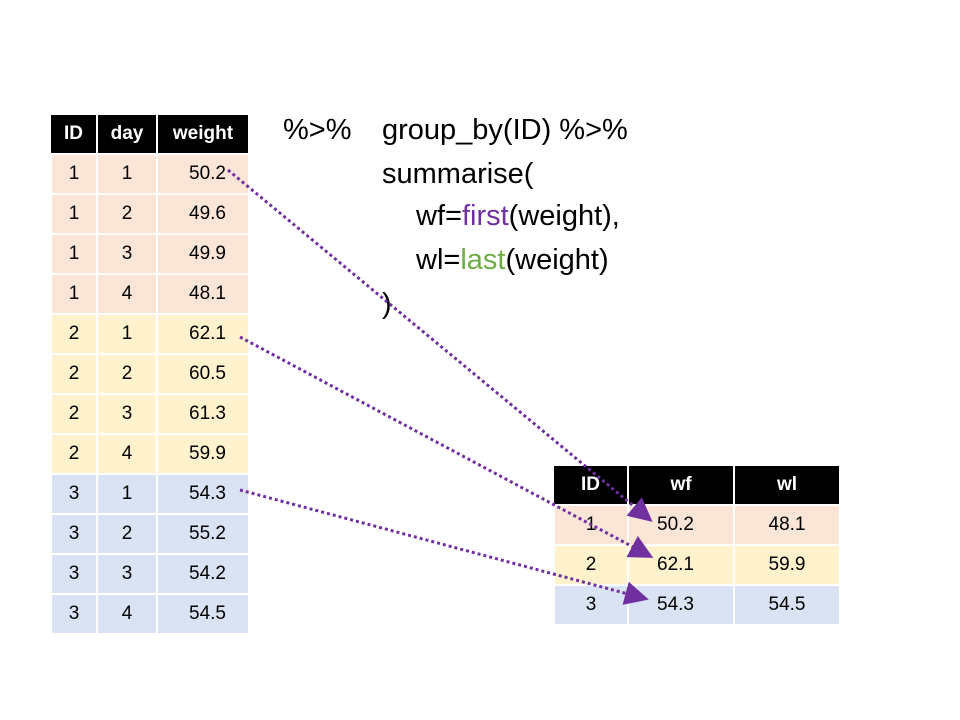 This screenshot has height=720, width=960. What do you see at coordinates (203, 574) in the screenshot?
I see `table-cell: 54.2` at bounding box center [203, 574].